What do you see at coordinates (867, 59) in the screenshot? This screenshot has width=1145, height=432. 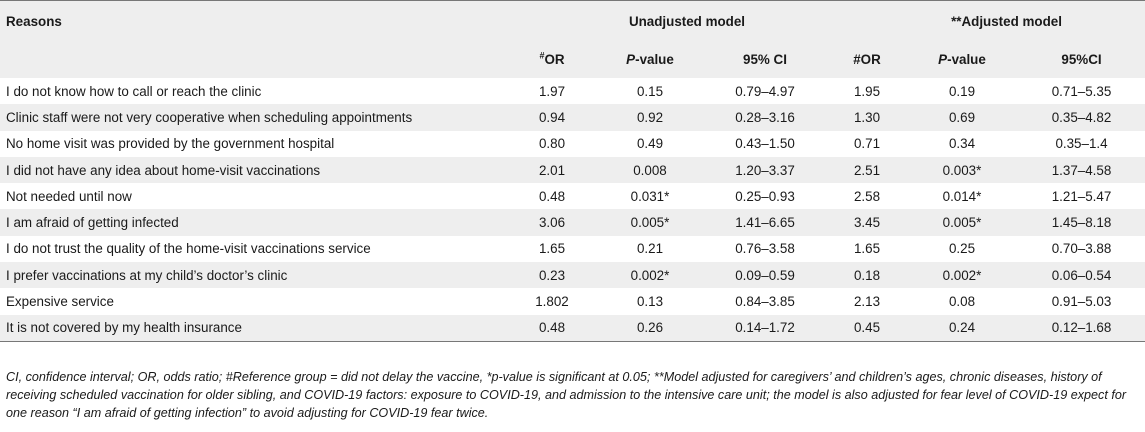 I see `adjusted-or-header: #OR` at bounding box center [867, 59].